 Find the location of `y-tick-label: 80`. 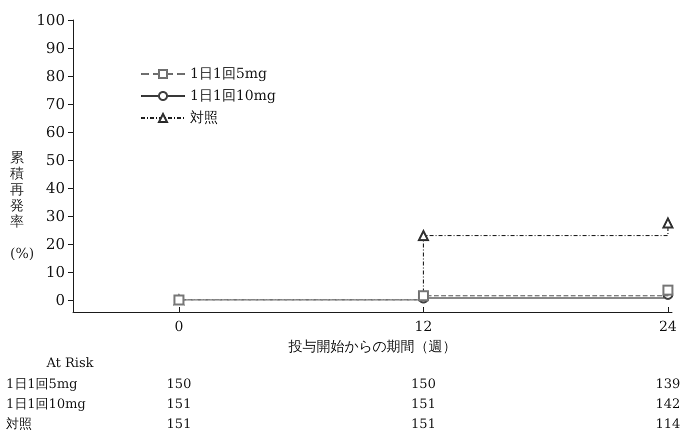

y-tick-label: 80 is located at coordinates (55, 75).